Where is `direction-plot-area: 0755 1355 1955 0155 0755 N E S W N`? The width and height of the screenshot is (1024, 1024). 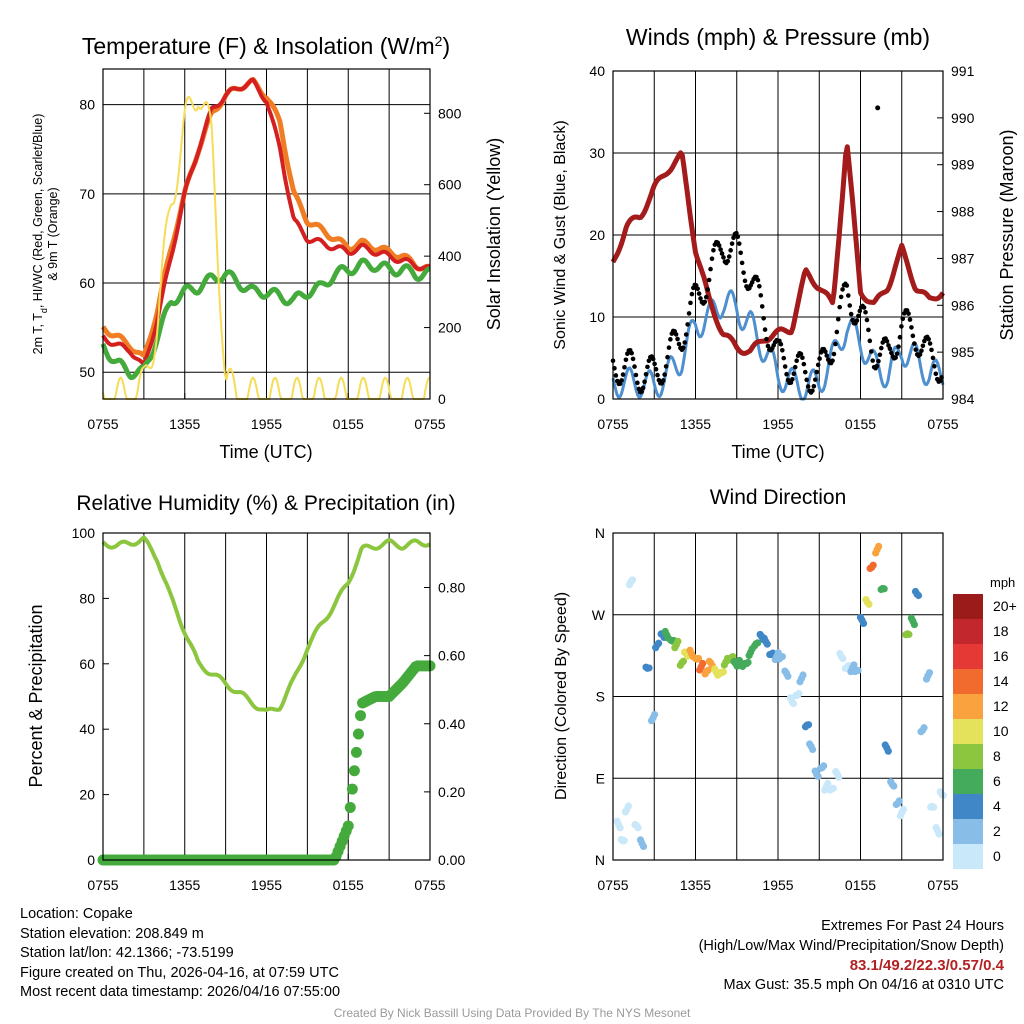 direction-plot-area: 0755 1355 1955 0155 0755 N E S W N is located at coordinates (775, 709).